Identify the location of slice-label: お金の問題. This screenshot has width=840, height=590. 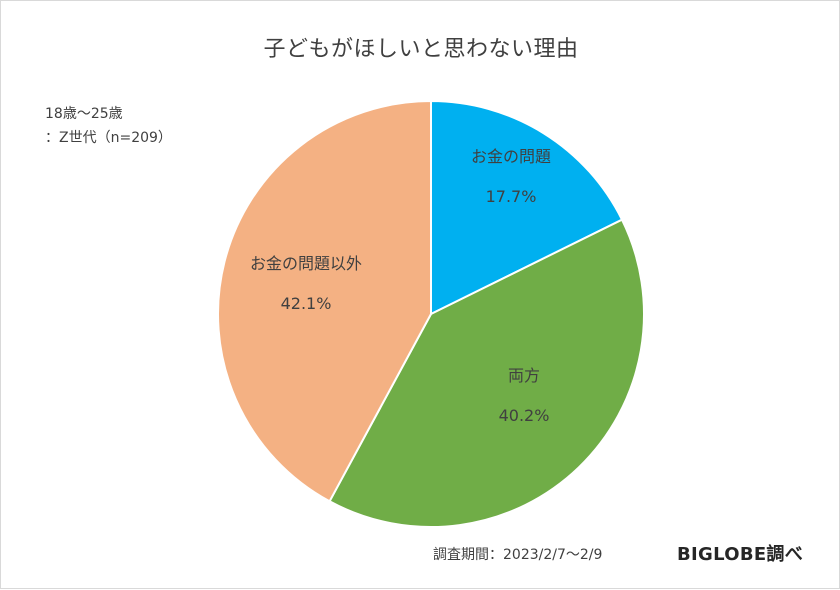
(511, 156).